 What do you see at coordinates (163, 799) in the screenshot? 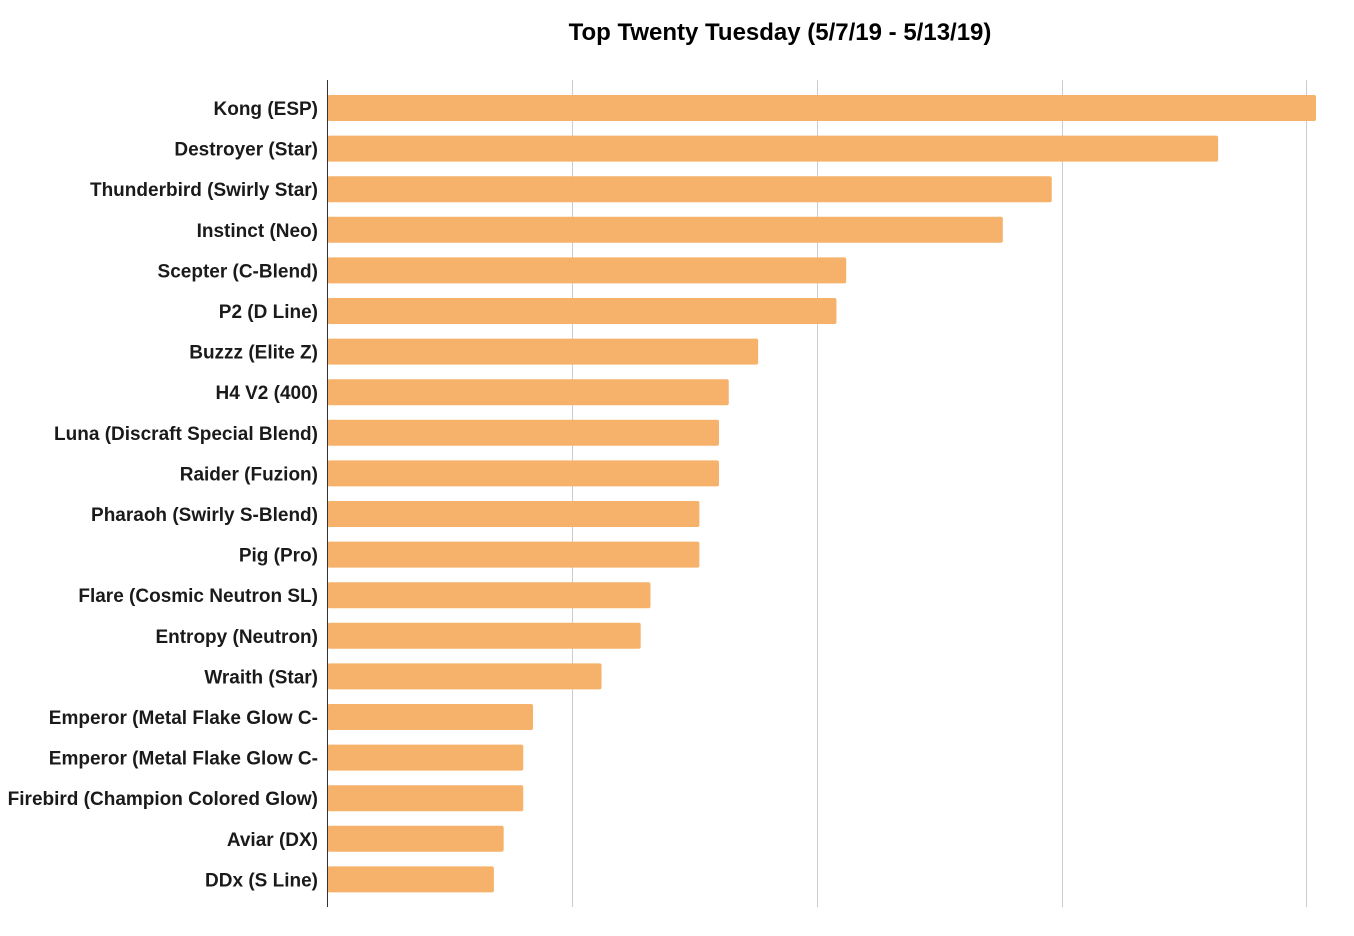
I see `category-label: Firebird (Champion Colored Glow)` at bounding box center [163, 799].